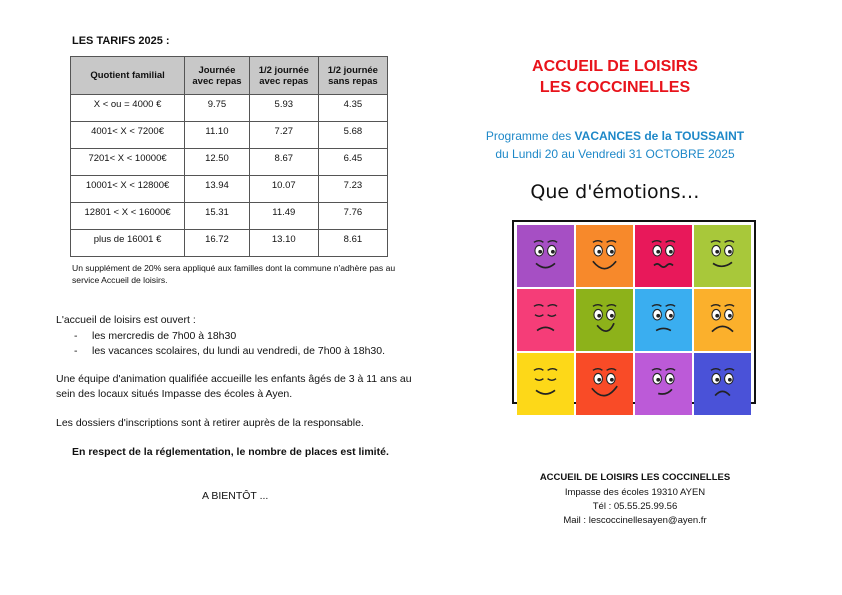 This screenshot has width=842, height=595. I want to click on table-cell: 4.35, so click(353, 108).